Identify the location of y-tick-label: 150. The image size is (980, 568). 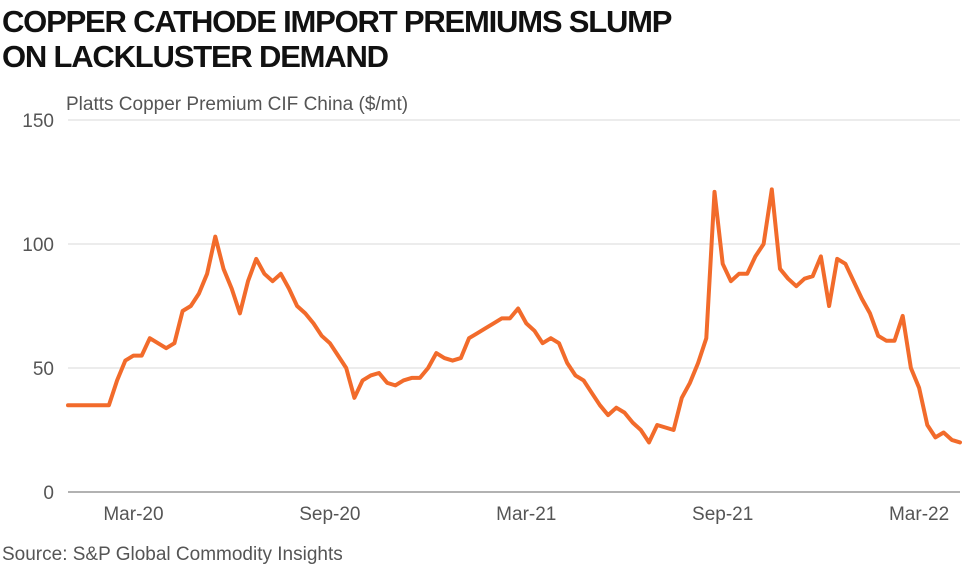
(38, 121).